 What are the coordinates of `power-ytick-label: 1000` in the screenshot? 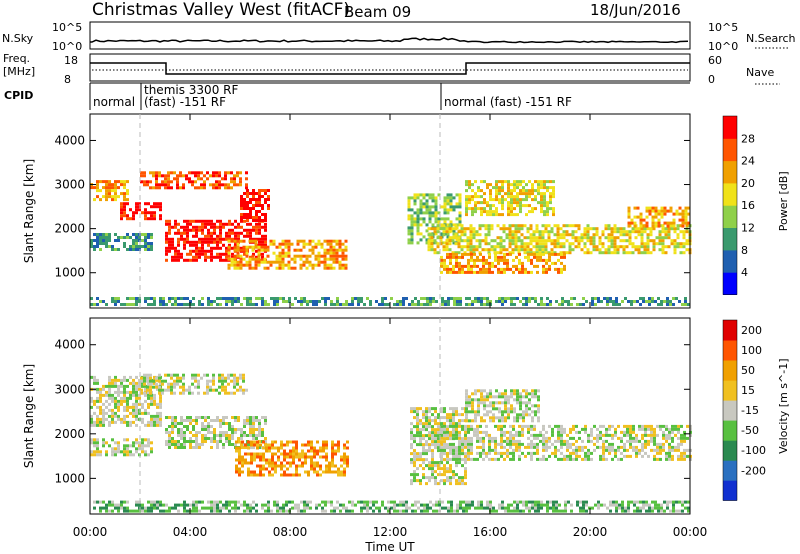 It's located at (69, 273).